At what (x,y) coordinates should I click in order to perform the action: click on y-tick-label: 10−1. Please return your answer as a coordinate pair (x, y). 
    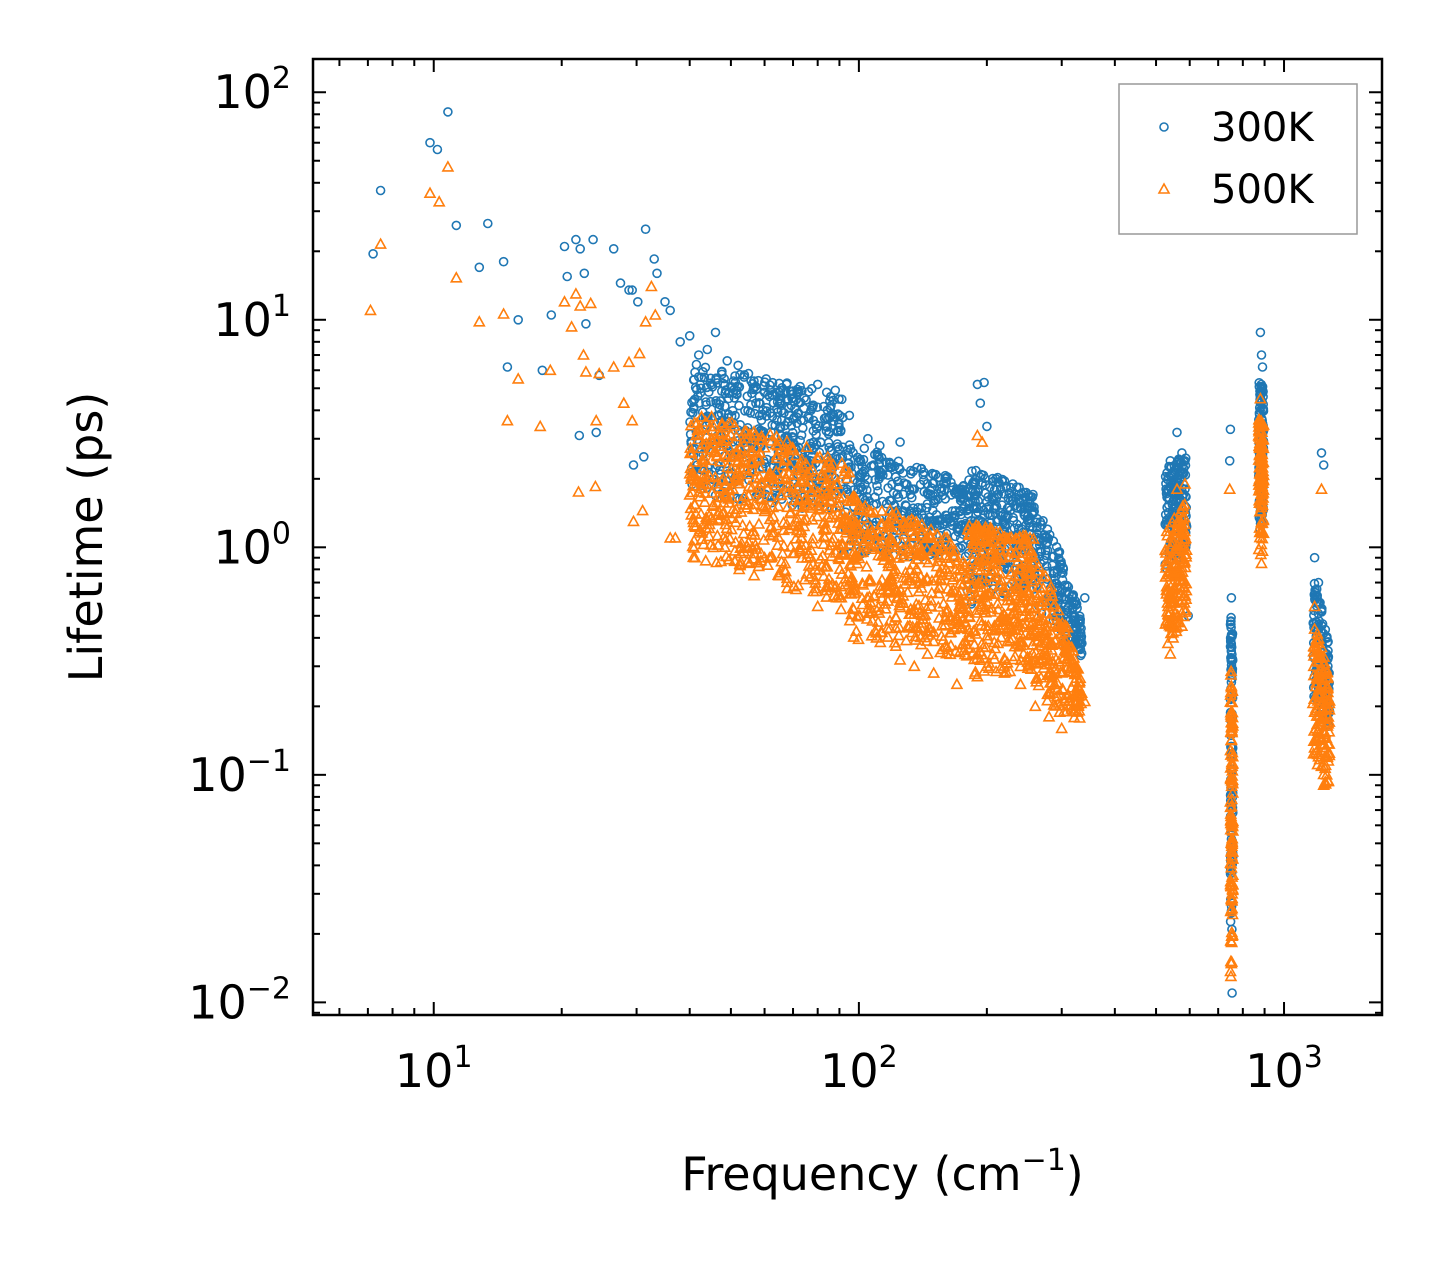
    Looking at the image, I should click on (239, 773).